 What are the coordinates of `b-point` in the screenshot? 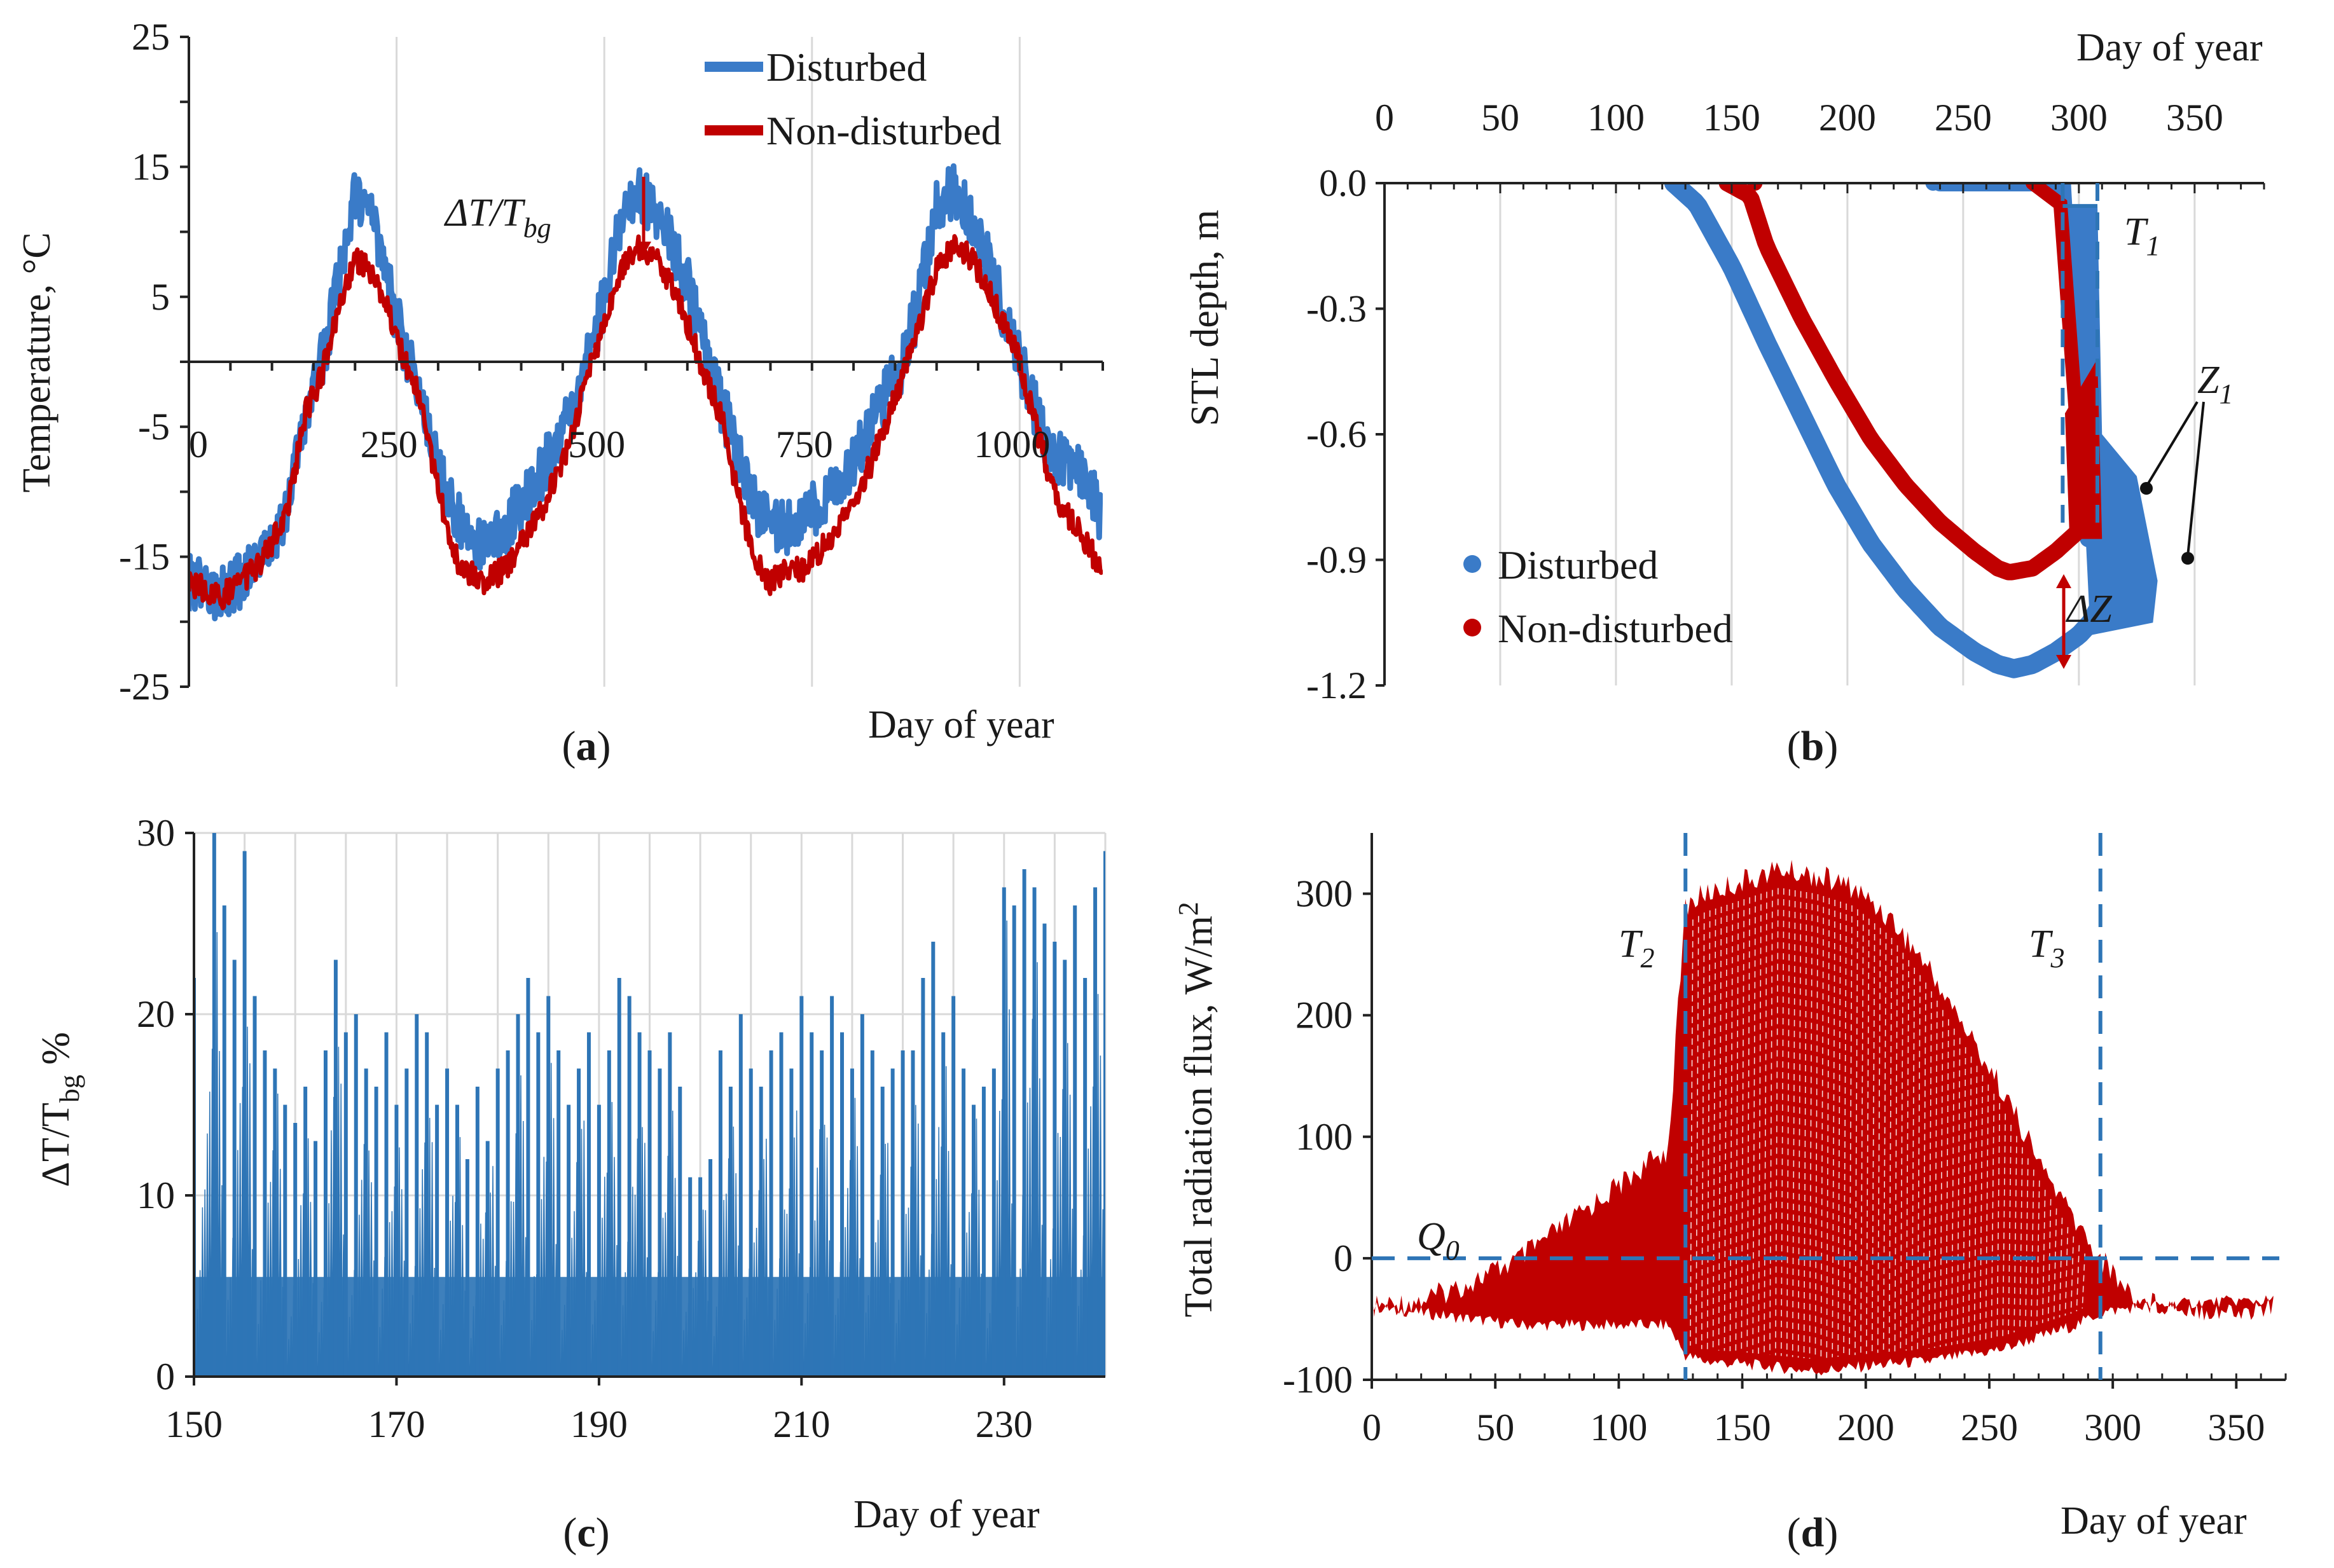 It's located at (1933, 187).